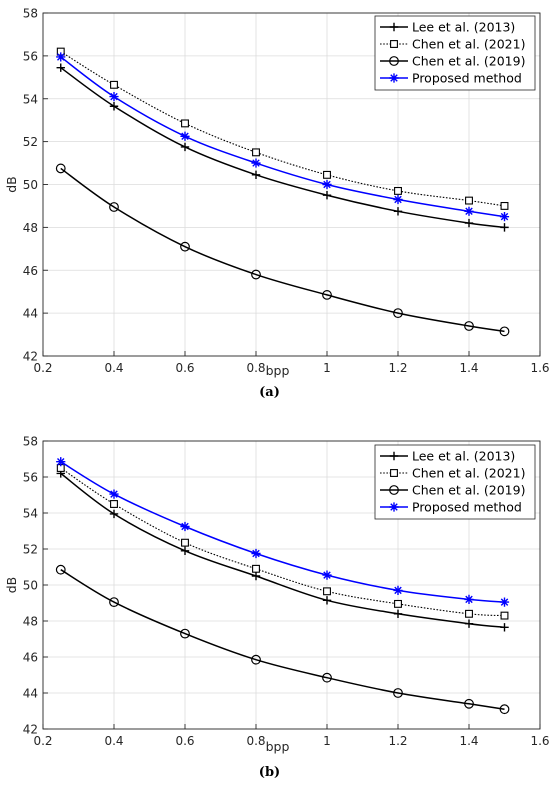  What do you see at coordinates (269, 392) in the screenshot?
I see `panel-caption: (a)` at bounding box center [269, 392].